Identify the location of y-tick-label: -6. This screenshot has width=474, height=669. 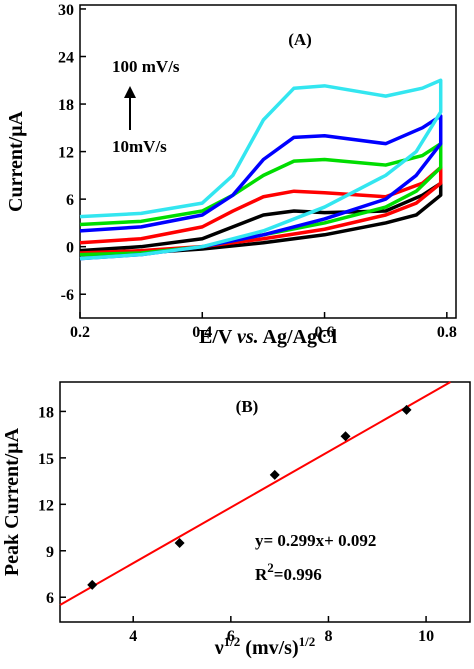
(67, 295).